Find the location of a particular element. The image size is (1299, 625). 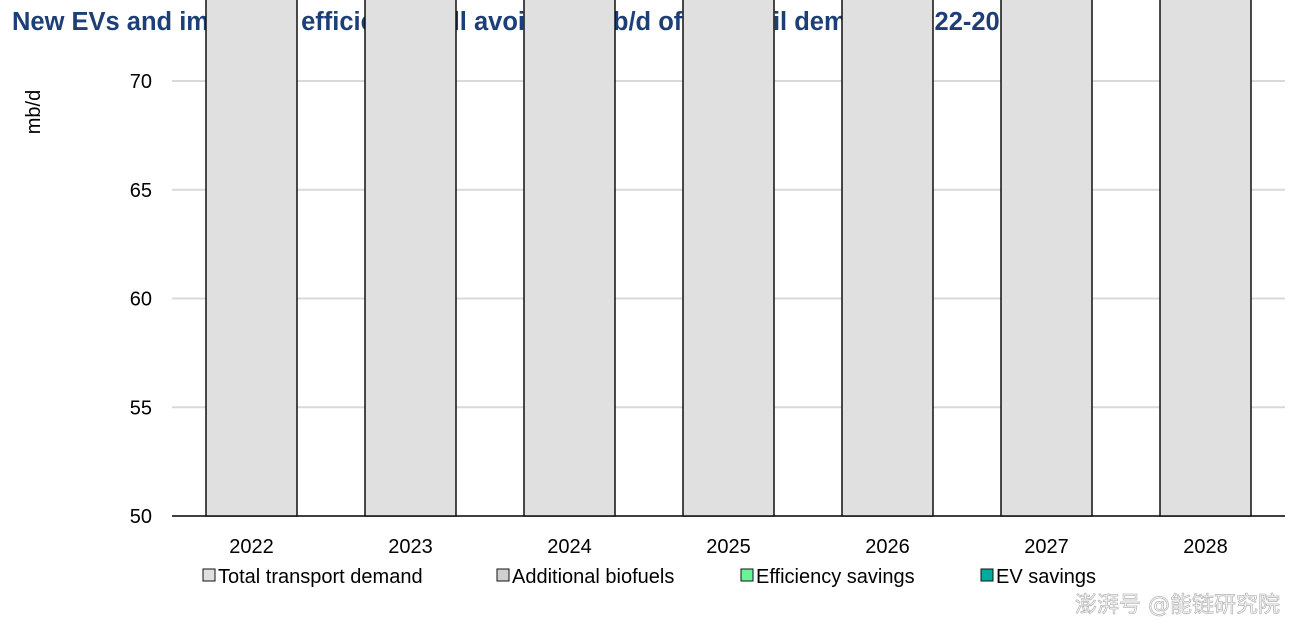

x-tick-label: 2022 is located at coordinates (251, 547).